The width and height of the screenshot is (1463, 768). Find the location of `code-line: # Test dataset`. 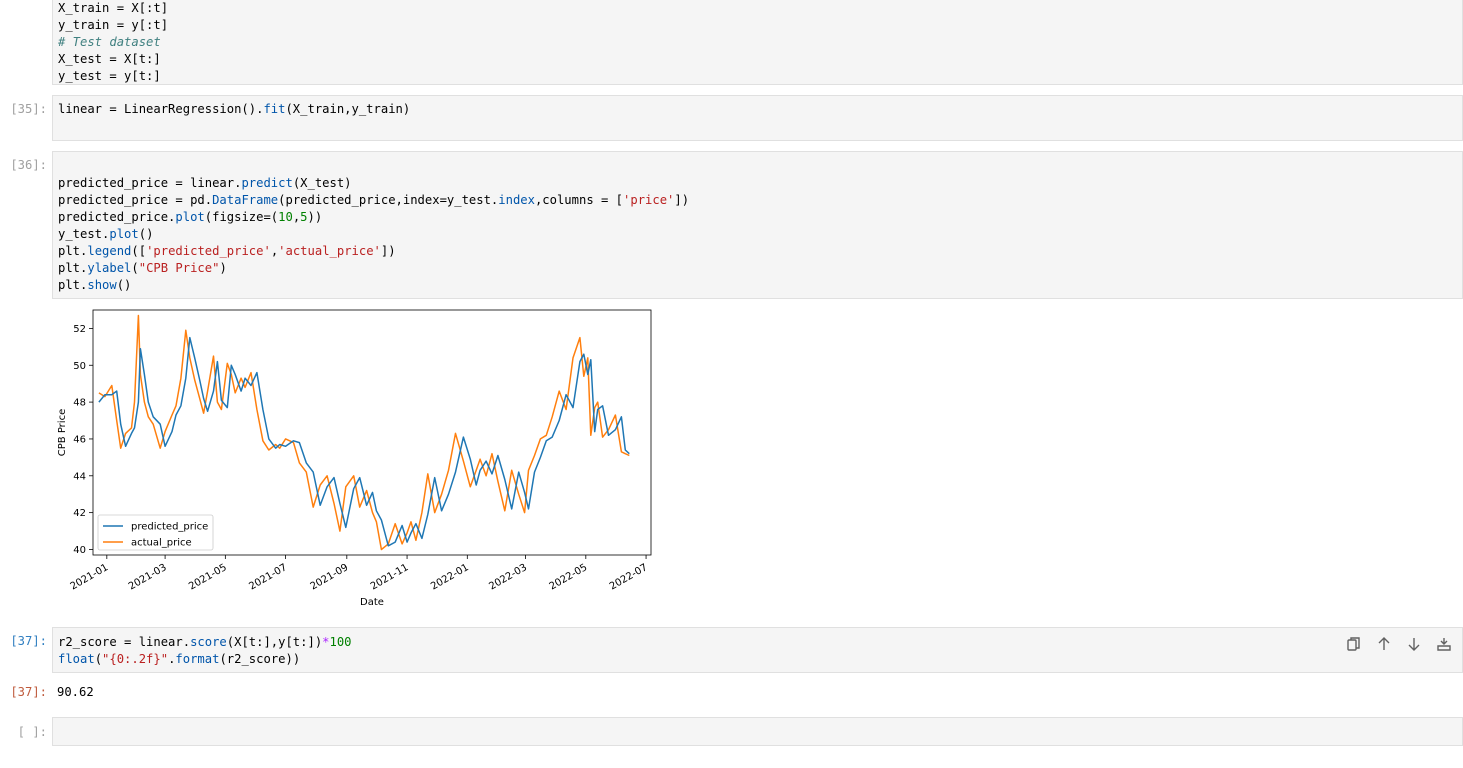

code-line: # Test dataset is located at coordinates (109, 42).